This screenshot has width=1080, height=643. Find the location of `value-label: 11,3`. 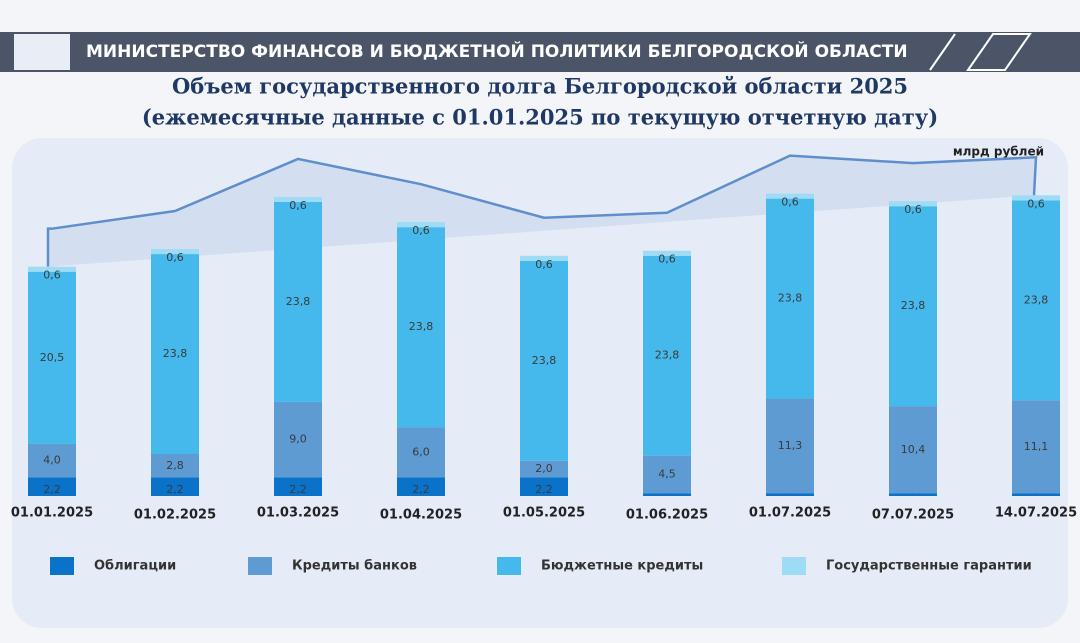

value-label: 11,3 is located at coordinates (790, 445).